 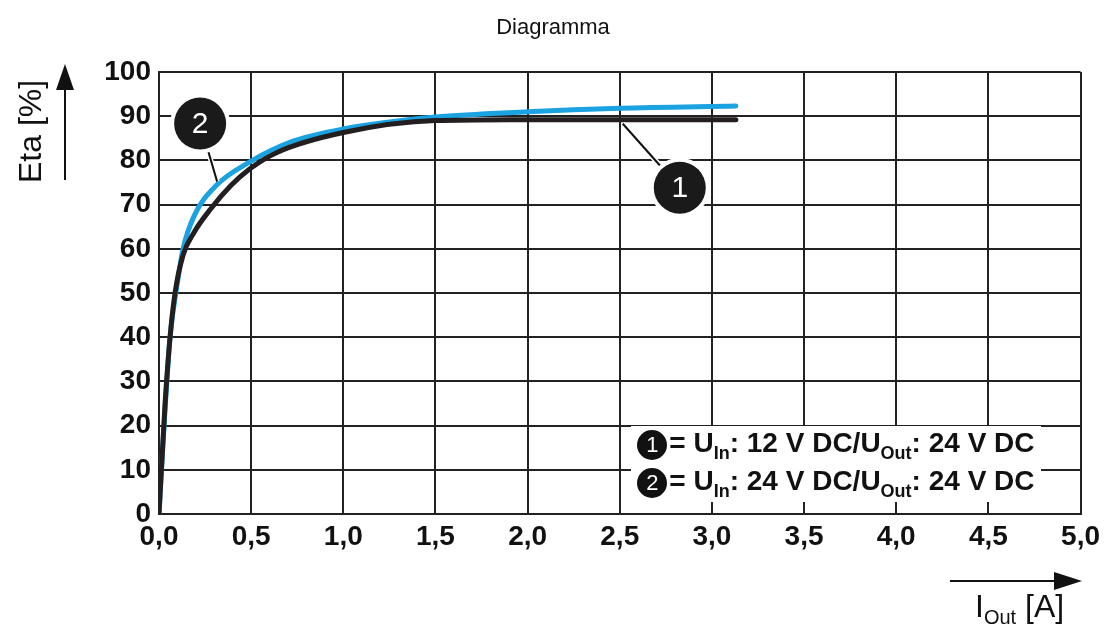 I want to click on annotation: = U$_{In}$: 12 V DC/U$_{Out}$: 24 V DC, so click(x=852, y=445).